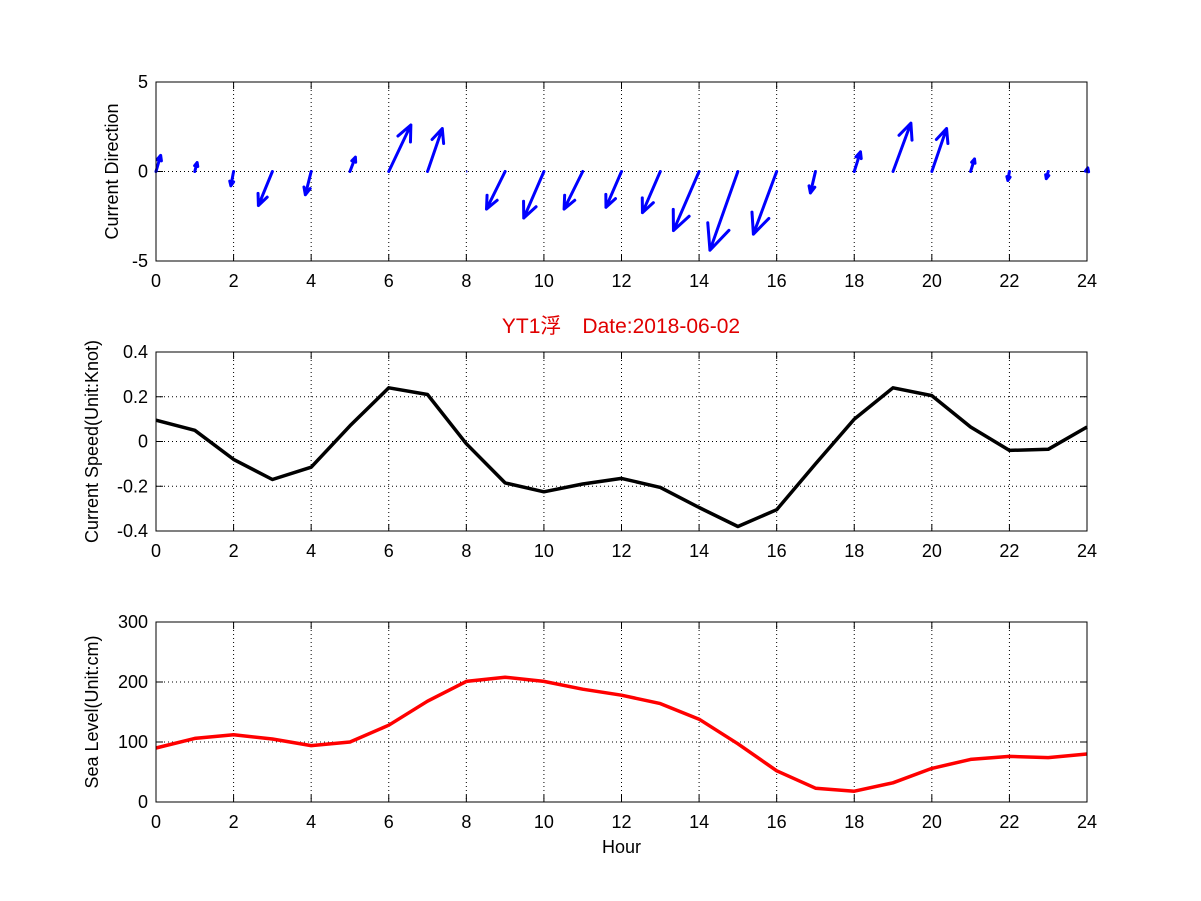 The image size is (1201, 901). What do you see at coordinates (140, 261) in the screenshot?
I see `y-tick-label: -5` at bounding box center [140, 261].